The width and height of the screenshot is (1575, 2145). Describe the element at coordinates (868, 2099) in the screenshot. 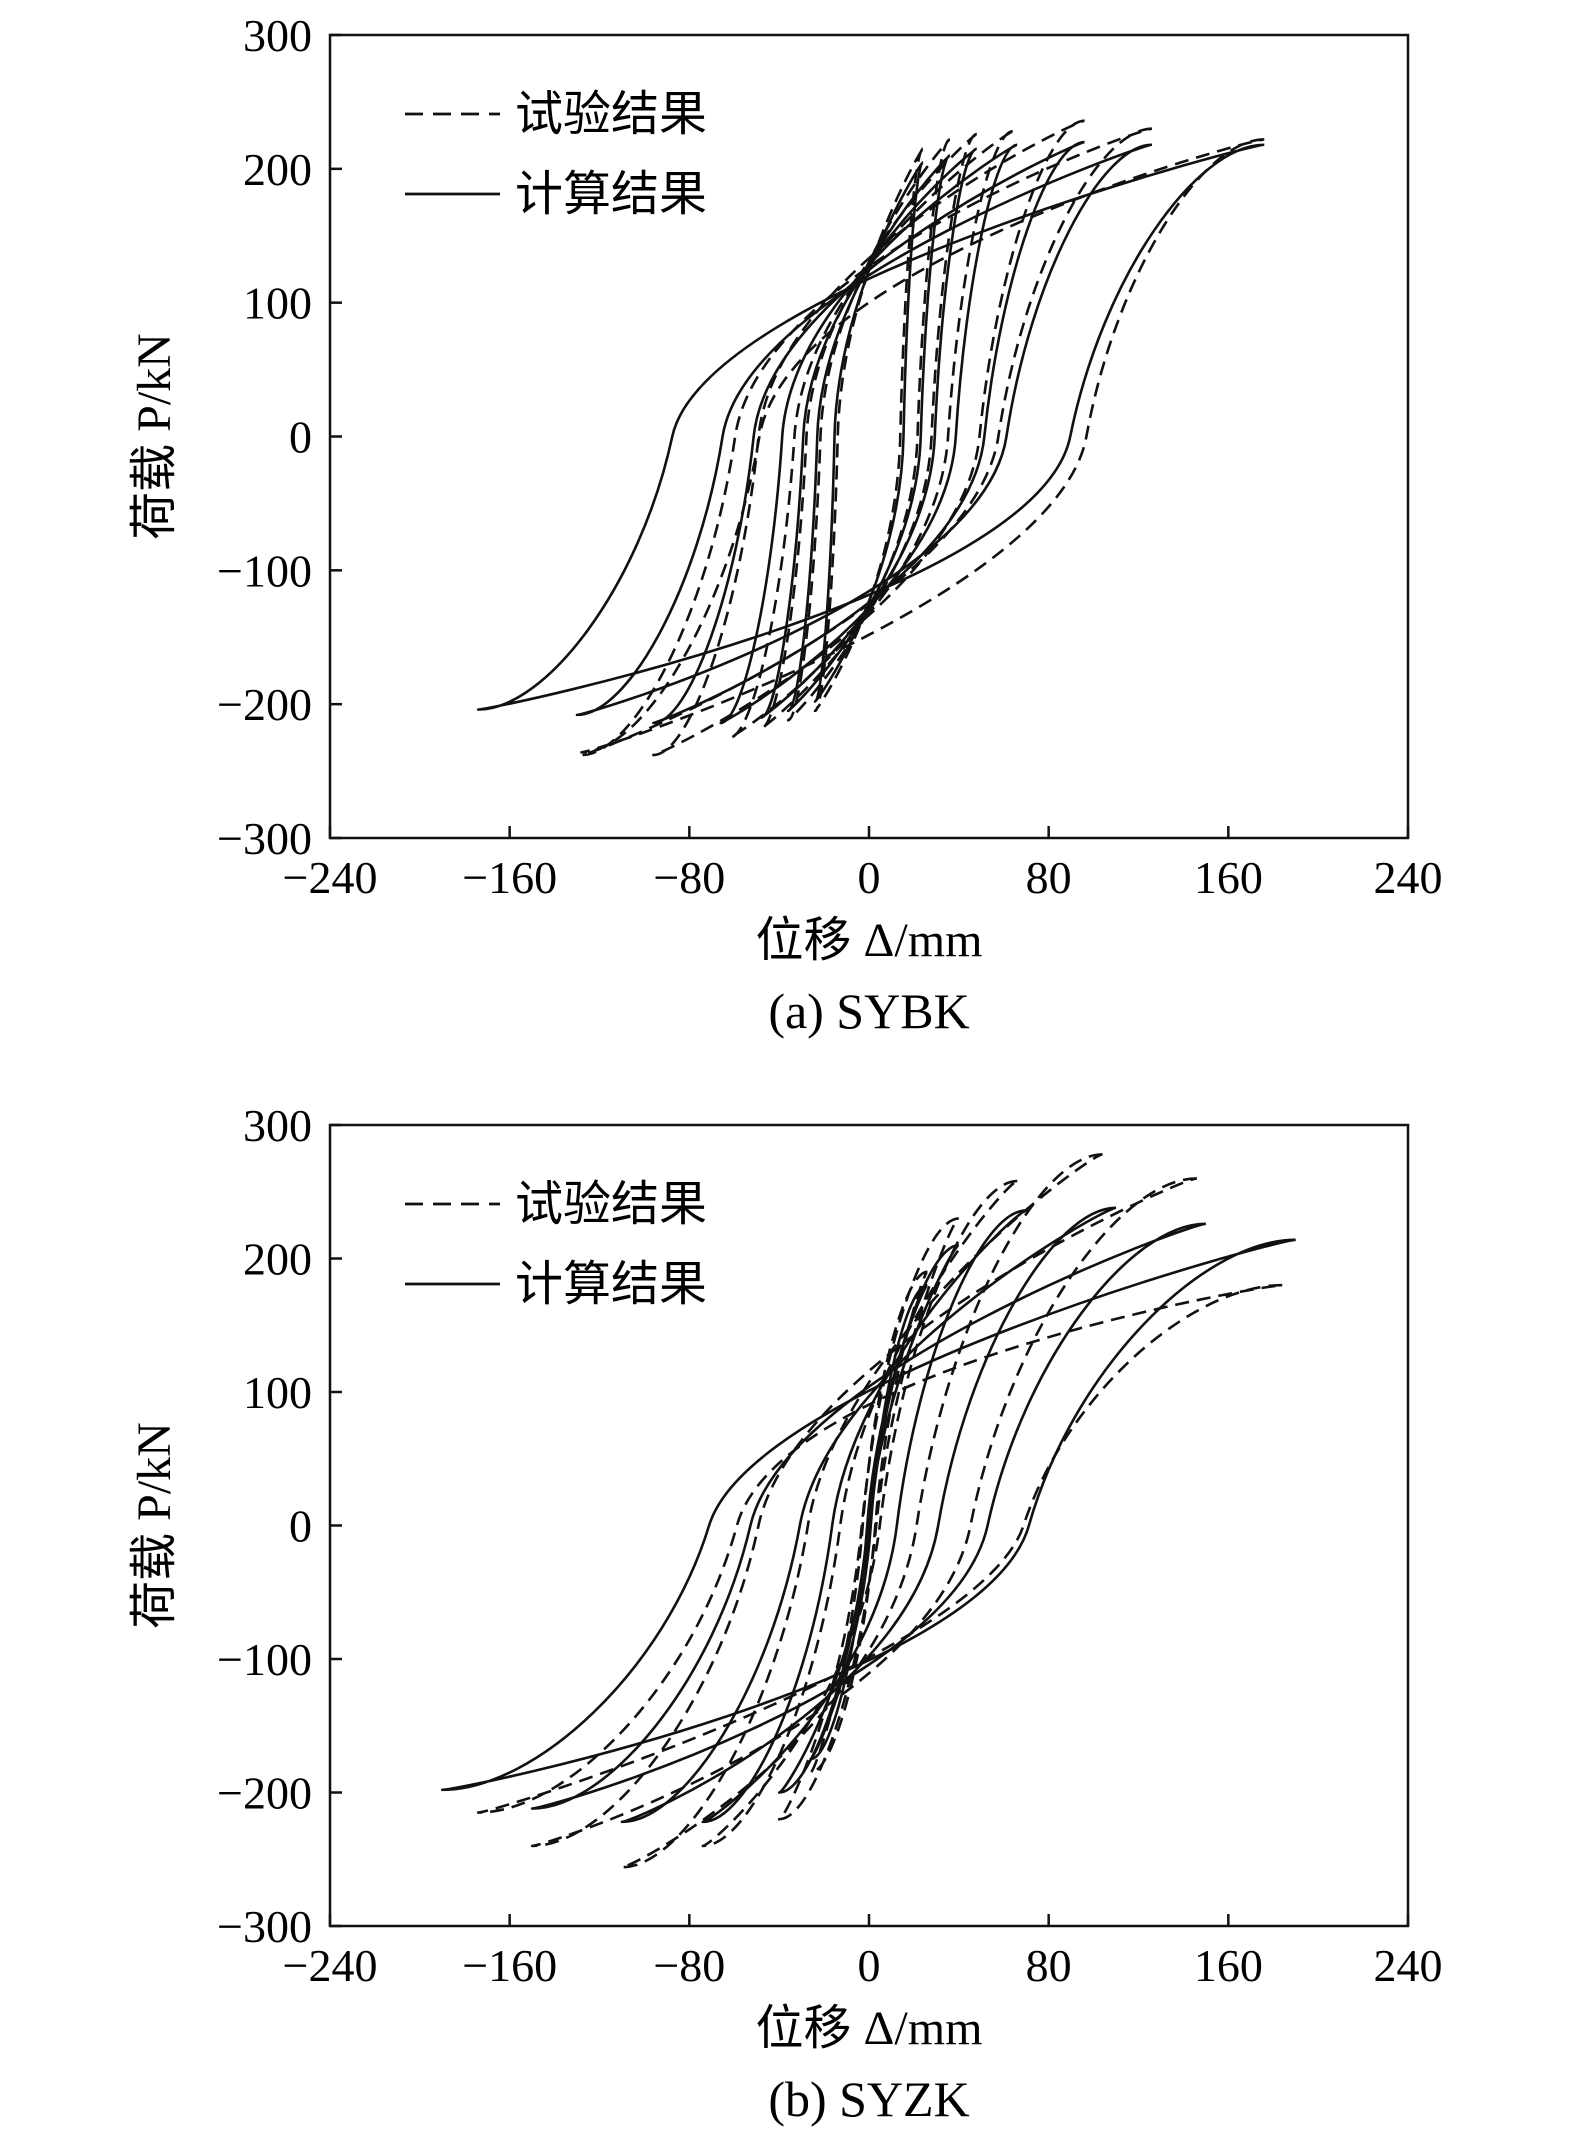

I see `panel-caption: (b) SYZK` at that location.